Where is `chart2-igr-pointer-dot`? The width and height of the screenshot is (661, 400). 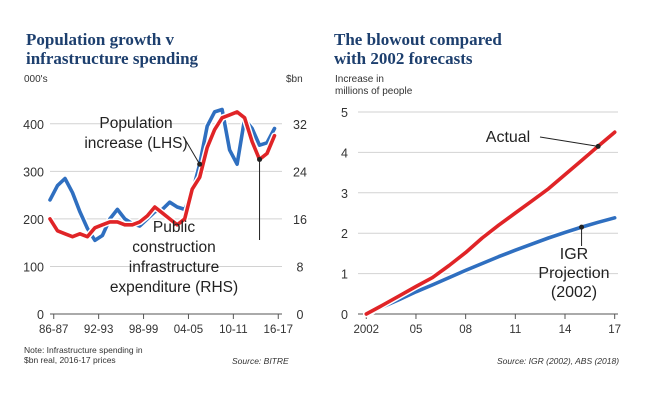 chart2-igr-pointer-dot is located at coordinates (582, 227).